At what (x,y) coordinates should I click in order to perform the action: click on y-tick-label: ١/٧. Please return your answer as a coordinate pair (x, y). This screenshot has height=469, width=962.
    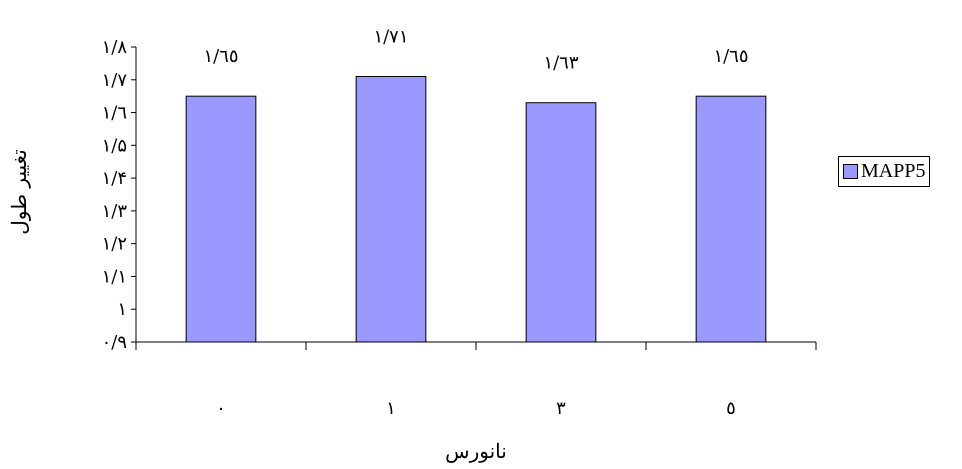
    Looking at the image, I should click on (115, 80).